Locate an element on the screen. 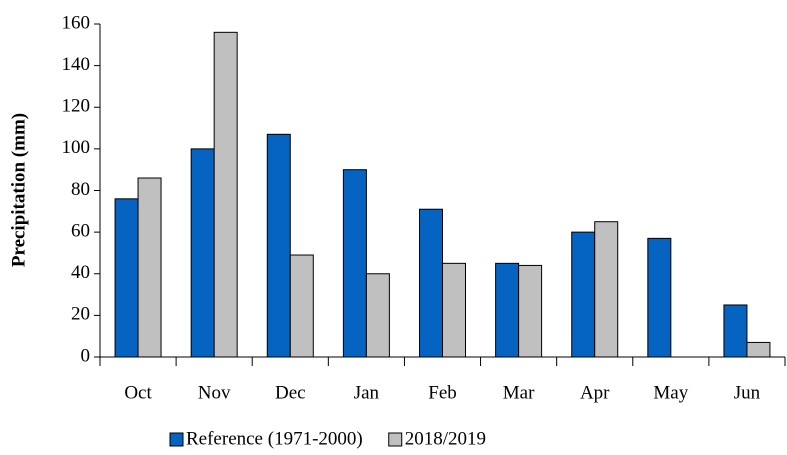  y-axis-label: Precipitation (mm) is located at coordinates (18, 190).